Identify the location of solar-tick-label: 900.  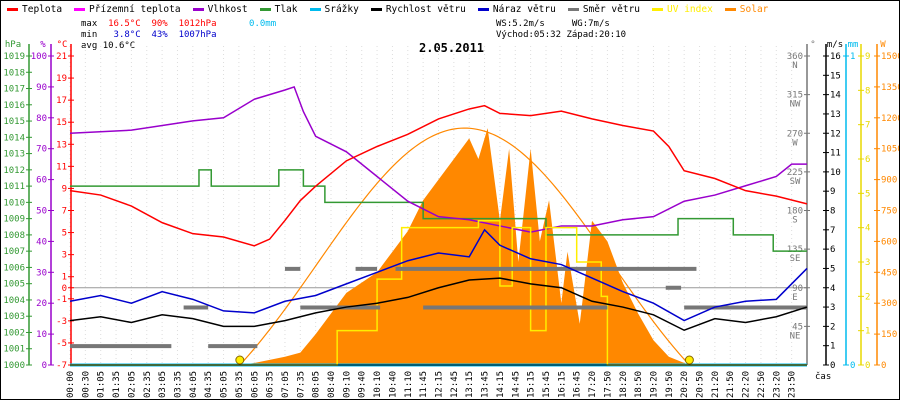
(889, 181).